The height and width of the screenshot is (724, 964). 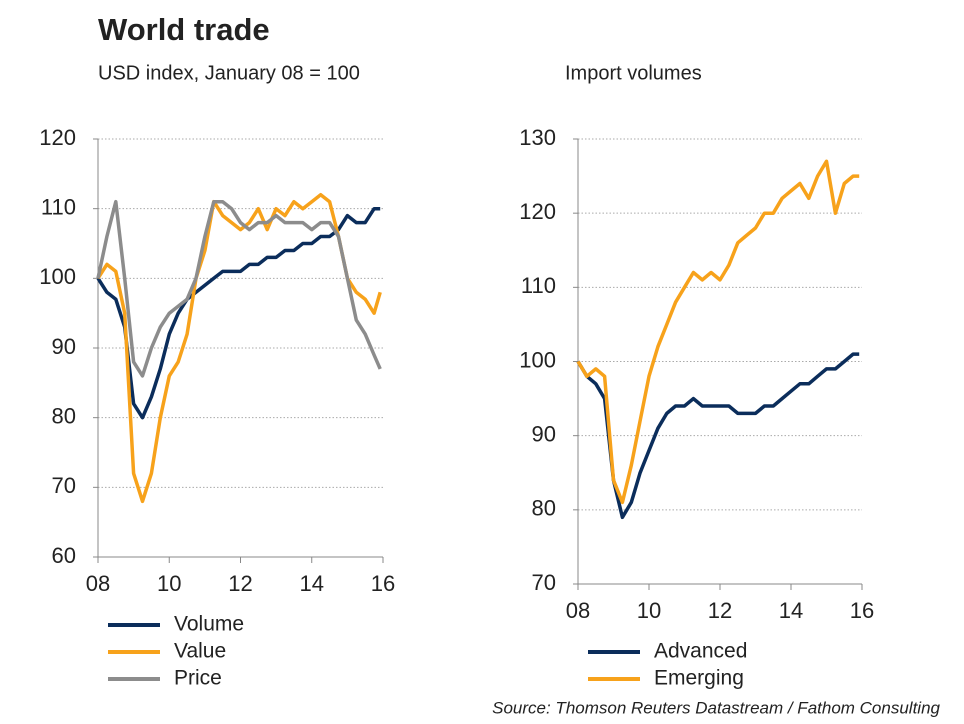 What do you see at coordinates (229, 73) in the screenshot?
I see `chart-subtitle: USD index, January 08 = 100` at bounding box center [229, 73].